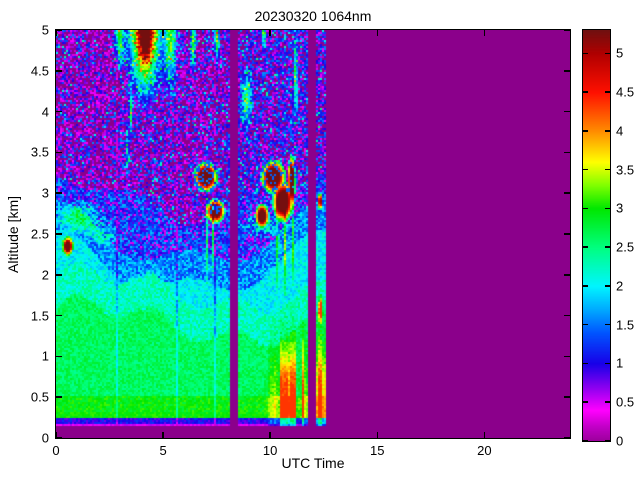  I want to click on colorbar-tick-label: 3.5, so click(625, 170).